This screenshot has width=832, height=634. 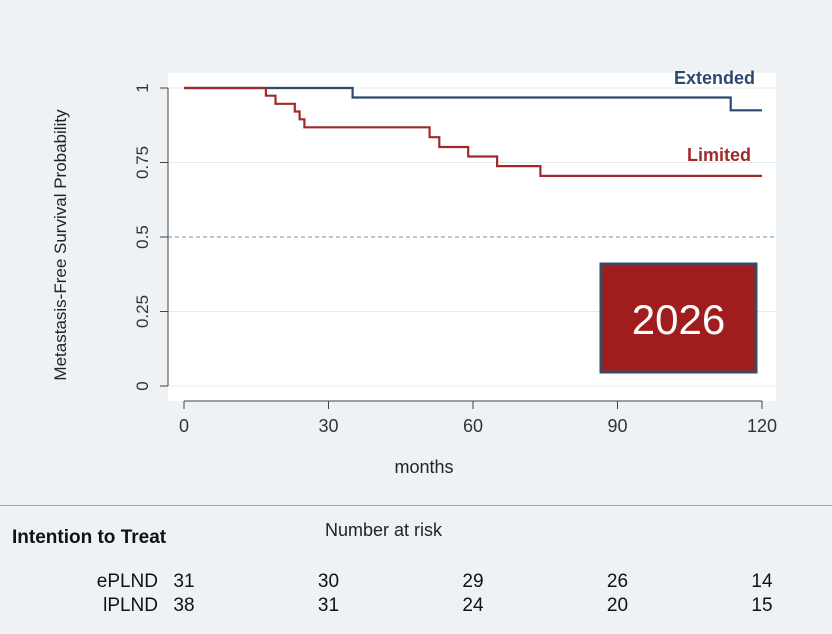 I want to click on risk-cell: 26, so click(x=617, y=581).